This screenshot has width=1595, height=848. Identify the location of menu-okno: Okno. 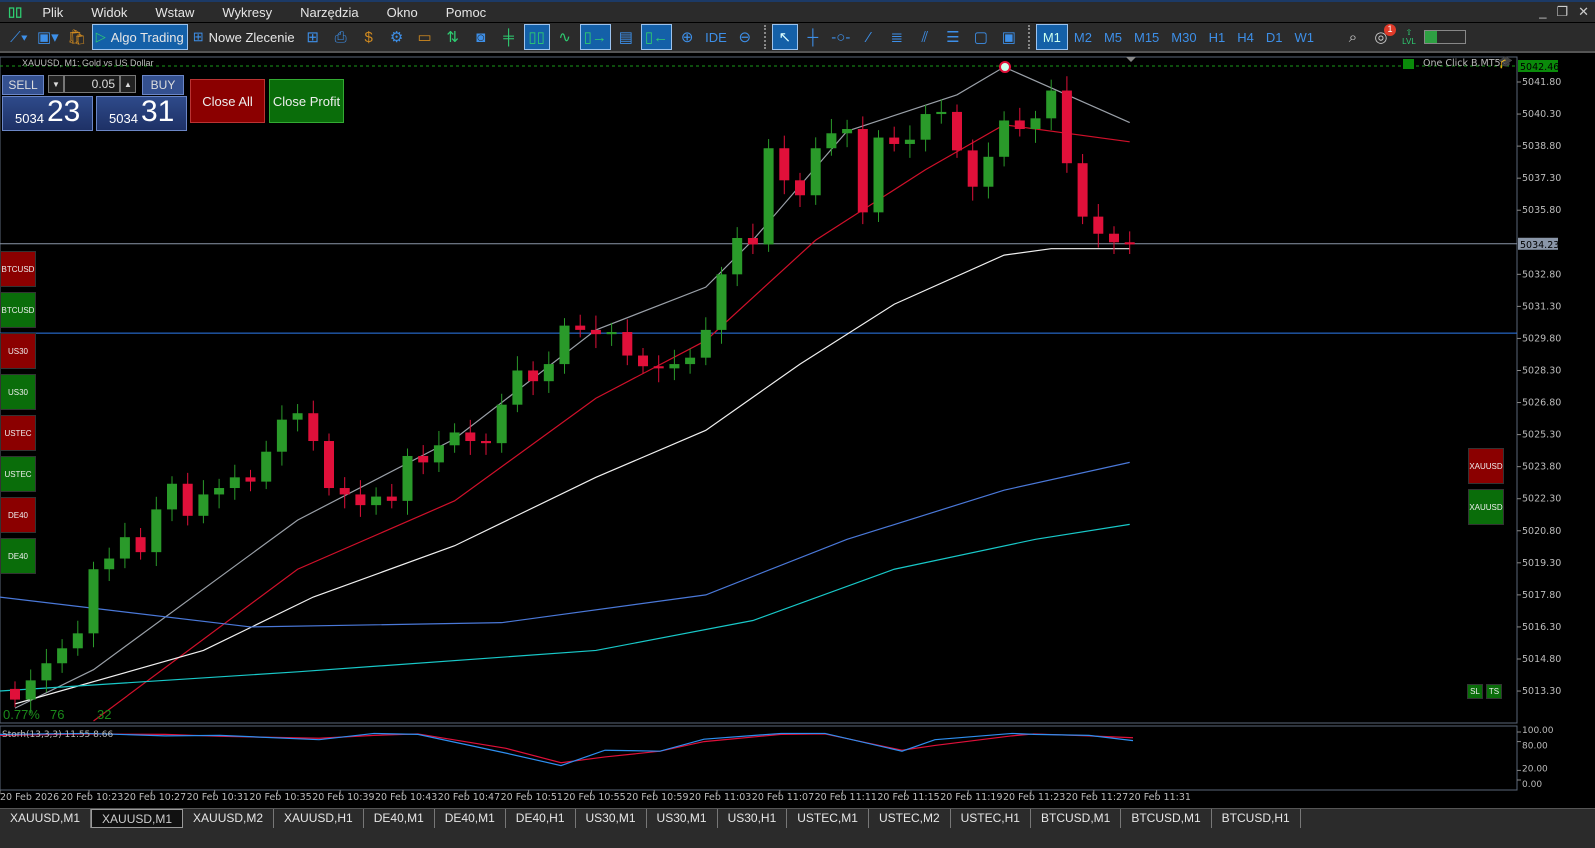
(402, 12).